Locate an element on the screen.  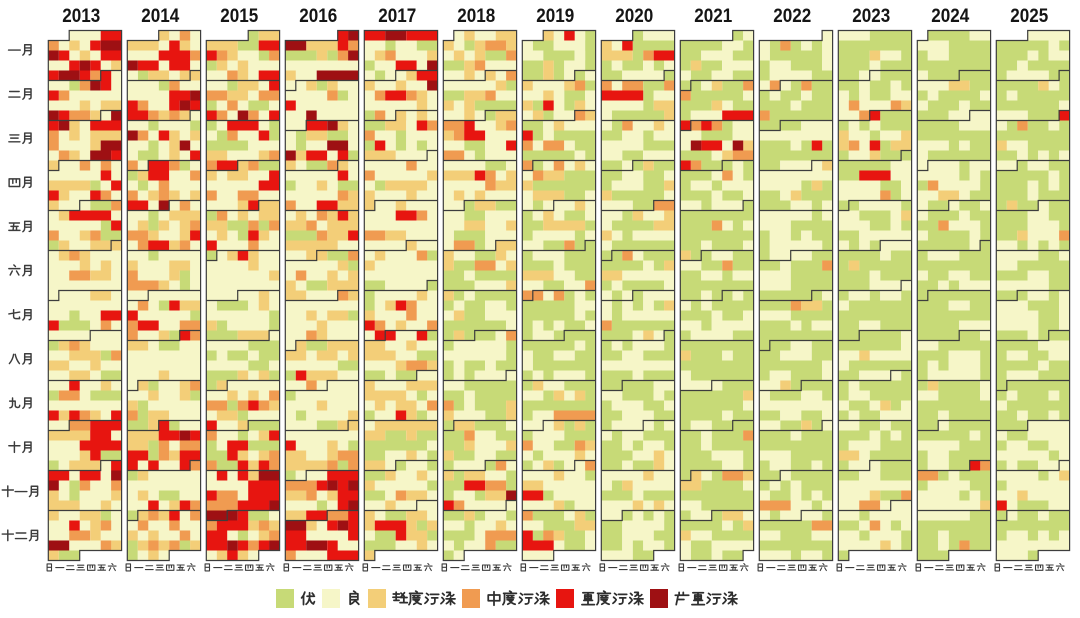
svg-text: 2022 is located at coordinates (792, 16).